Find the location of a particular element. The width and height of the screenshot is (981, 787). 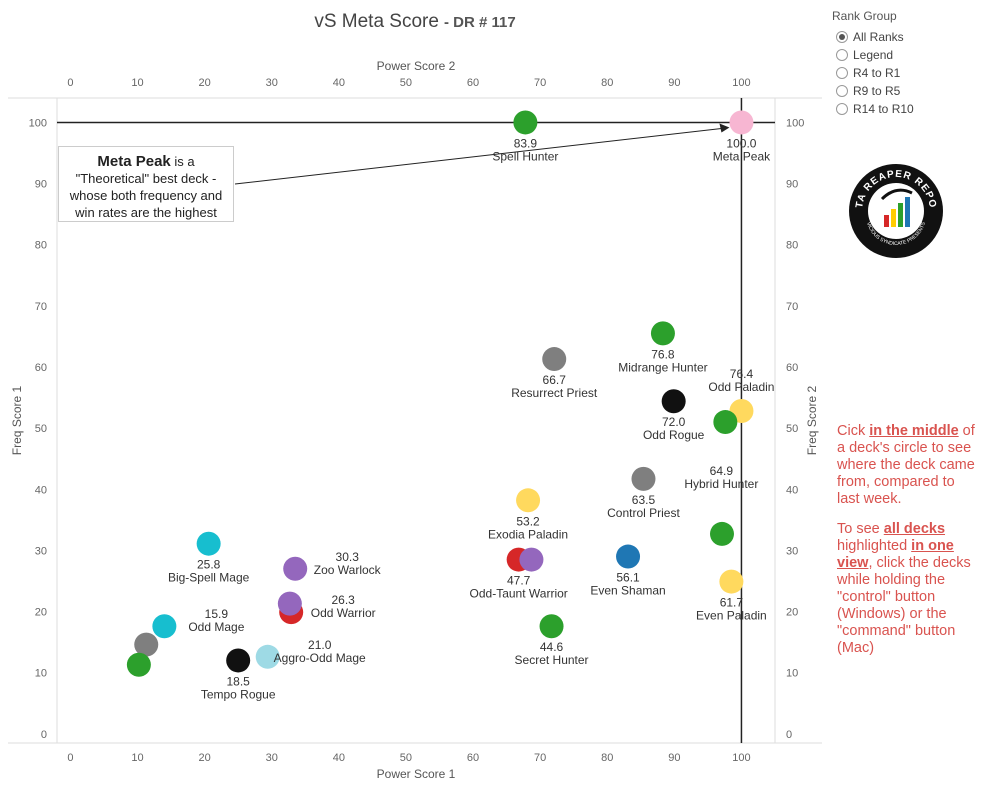

rank-option-r14-r10: R14 to R10 is located at coordinates (873, 109).